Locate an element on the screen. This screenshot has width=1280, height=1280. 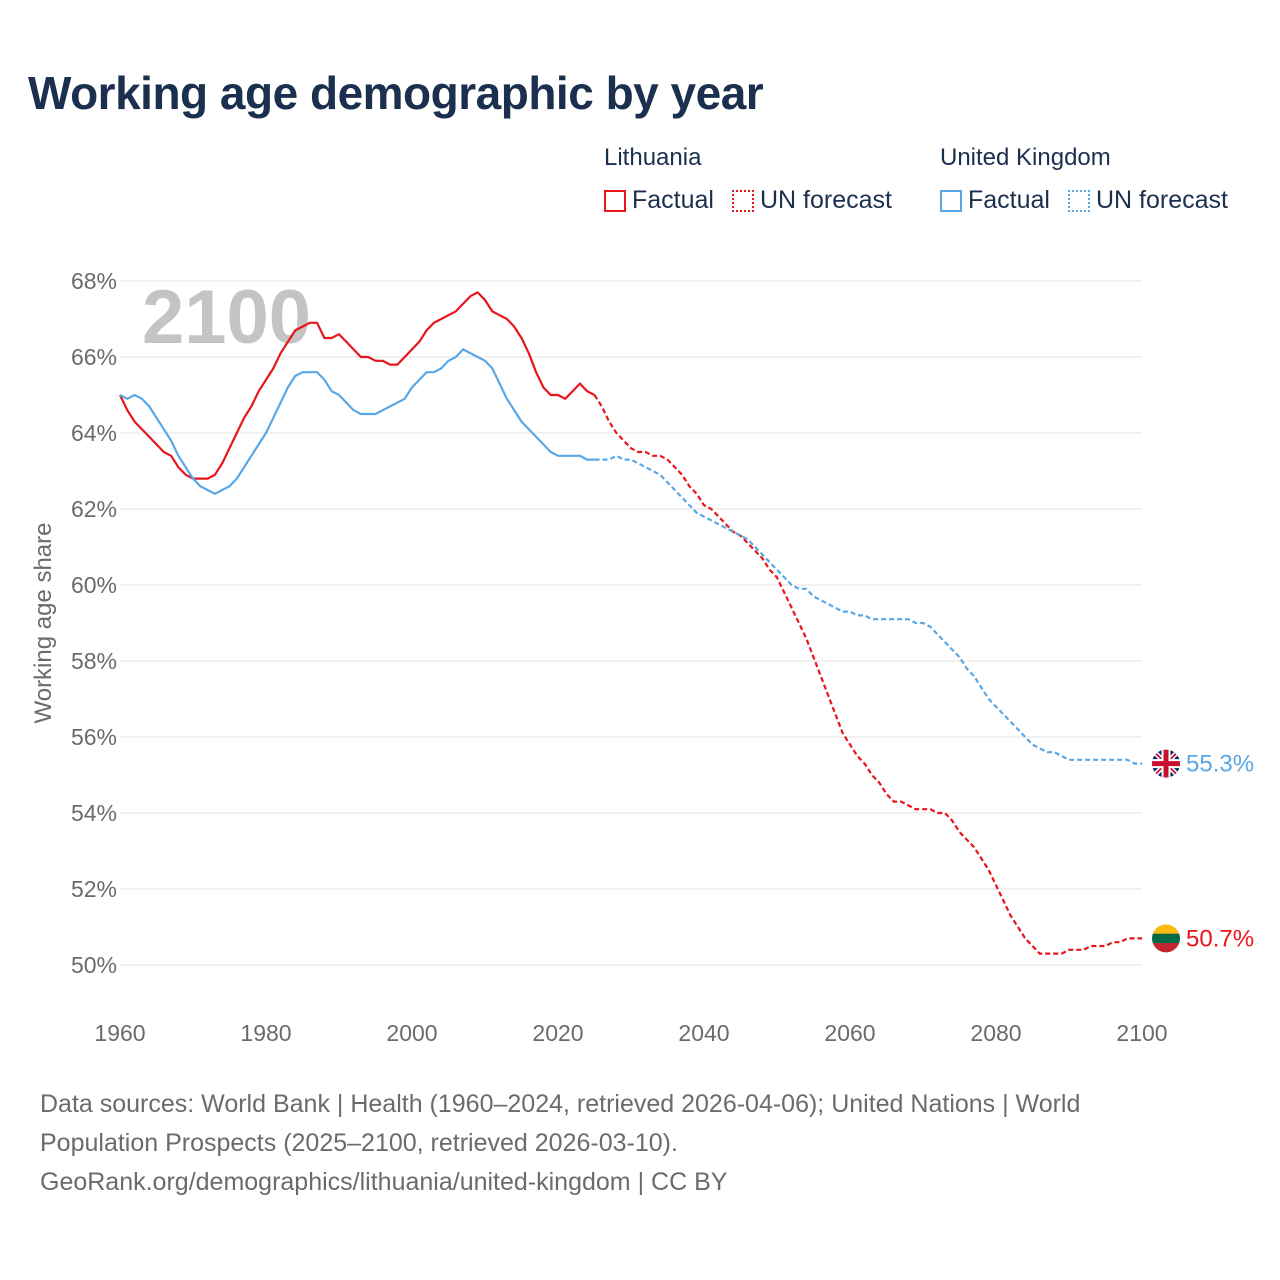
x-tick-label-2100: 2100 is located at coordinates (1141, 1033).